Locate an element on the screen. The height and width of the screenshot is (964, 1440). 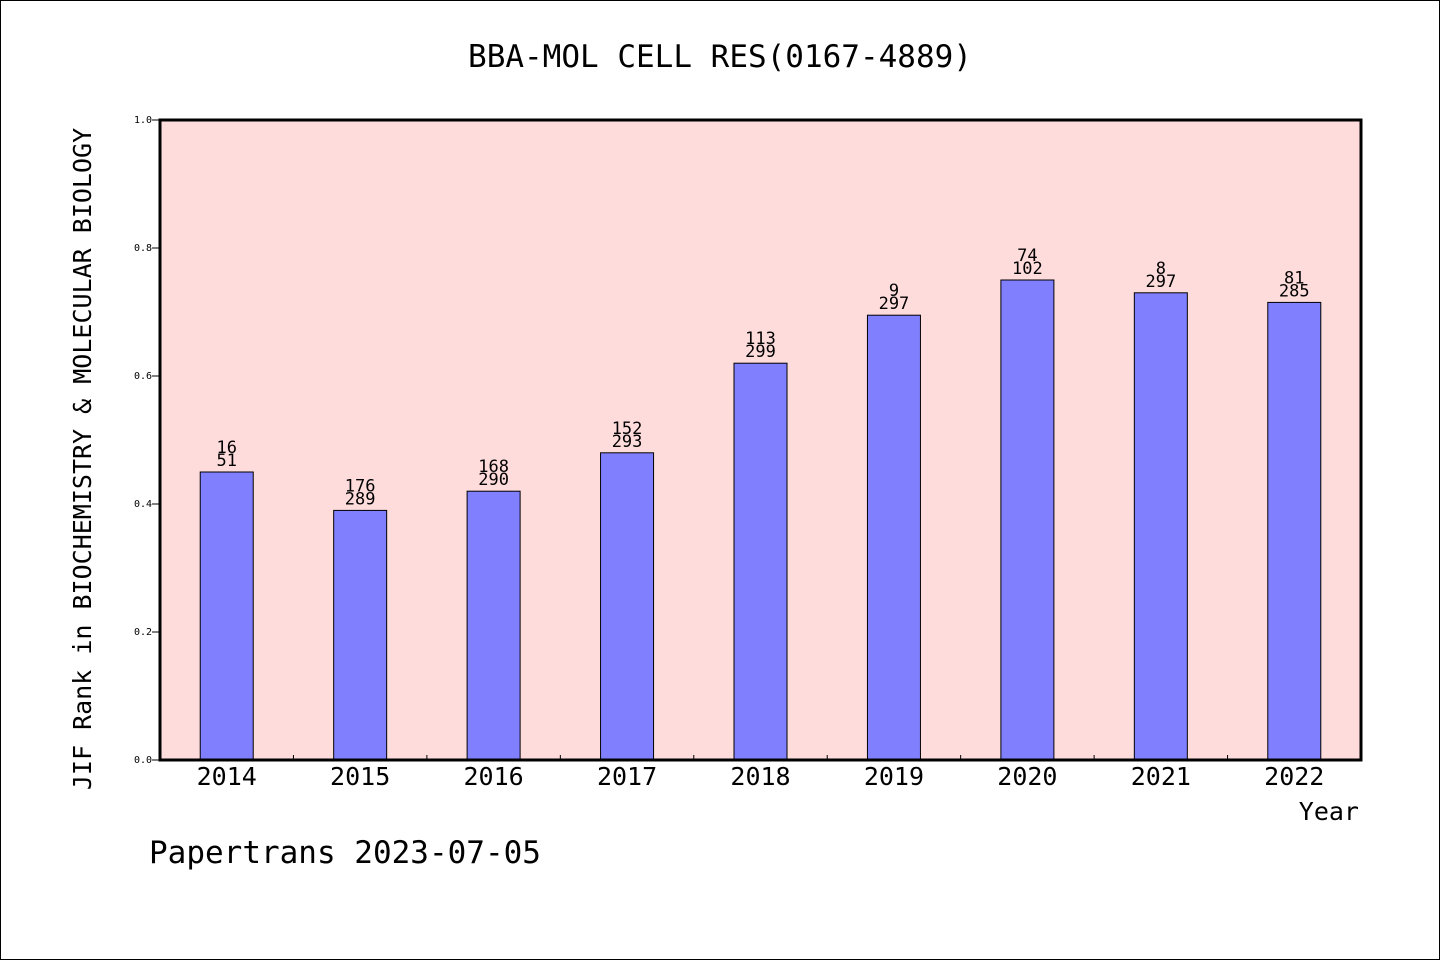
x-tick-label: 2020 is located at coordinates (1027, 776).